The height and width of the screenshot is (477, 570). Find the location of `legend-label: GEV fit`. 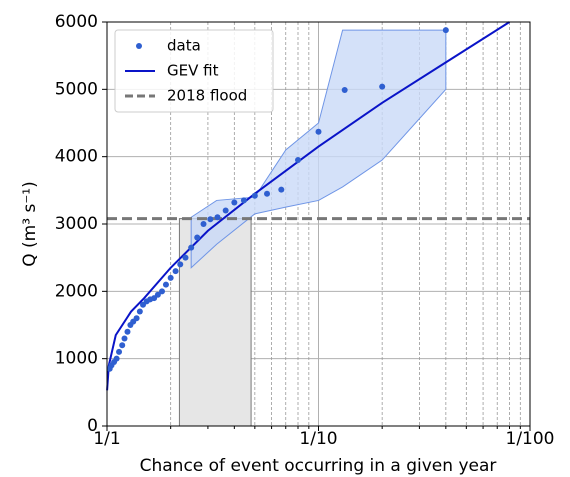

legend-label: GEV fit is located at coordinates (193, 71).